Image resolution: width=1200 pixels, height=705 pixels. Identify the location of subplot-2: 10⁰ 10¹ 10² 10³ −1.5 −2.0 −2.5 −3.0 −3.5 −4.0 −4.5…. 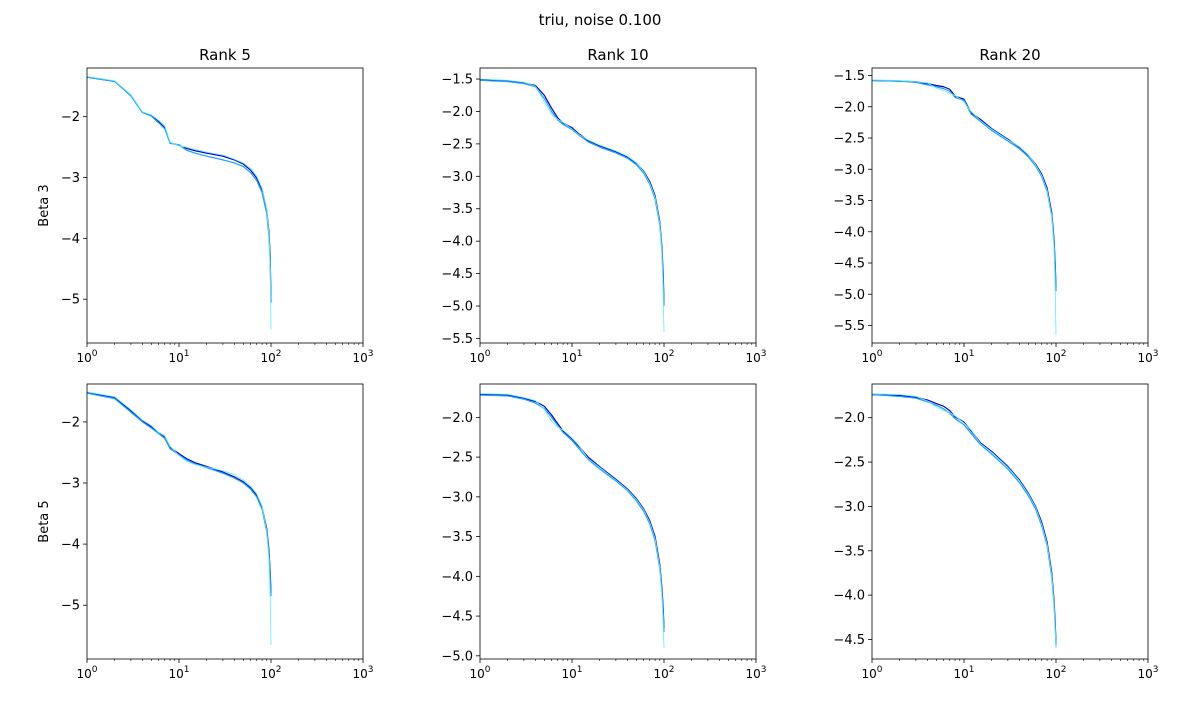
(603, 205).